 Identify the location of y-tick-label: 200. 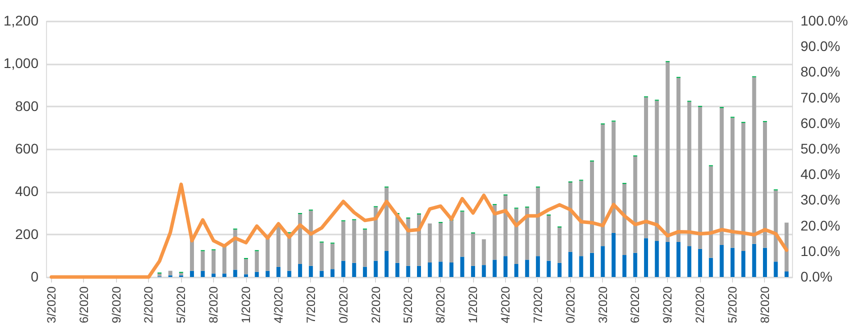
(27, 234).